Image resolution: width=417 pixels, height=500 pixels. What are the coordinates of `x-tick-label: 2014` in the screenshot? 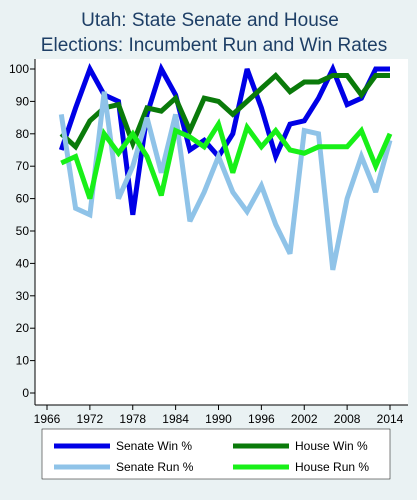 It's located at (390, 419).